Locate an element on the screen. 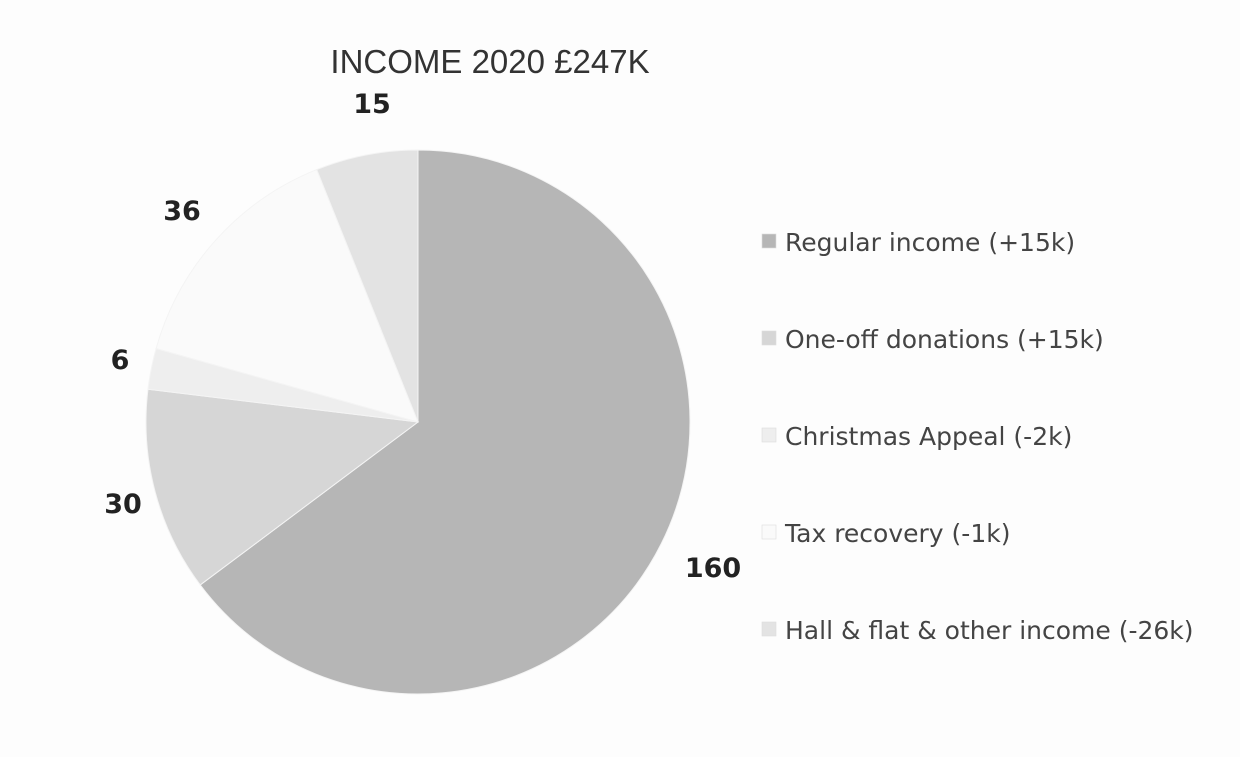 Image resolution: width=1240 pixels, height=757 pixels. chart-title: INCOME 2020 £247K is located at coordinates (489, 61).